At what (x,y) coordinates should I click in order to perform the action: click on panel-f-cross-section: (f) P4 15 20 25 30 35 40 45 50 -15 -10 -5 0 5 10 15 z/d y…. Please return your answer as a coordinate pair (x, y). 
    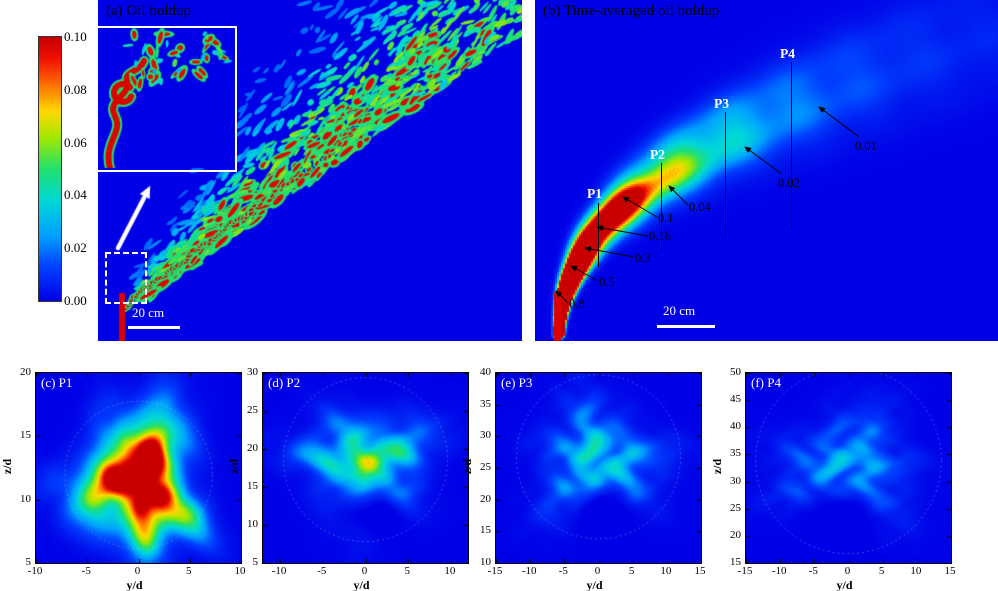
    Looking at the image, I should click on (835, 478).